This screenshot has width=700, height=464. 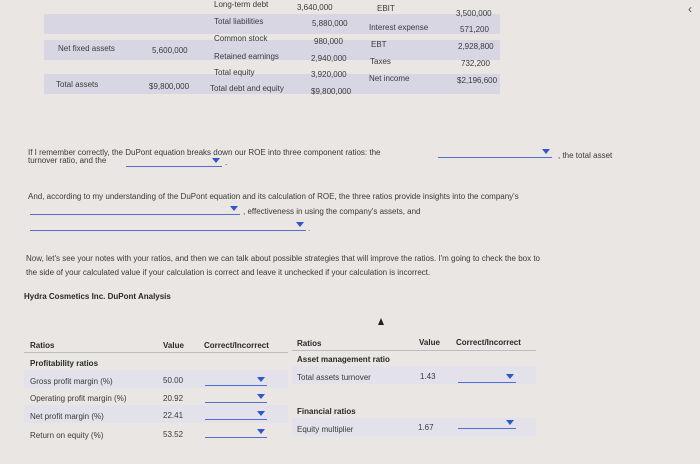 What do you see at coordinates (399, 27) in the screenshot?
I see `interest-label: Interest expense` at bounding box center [399, 27].